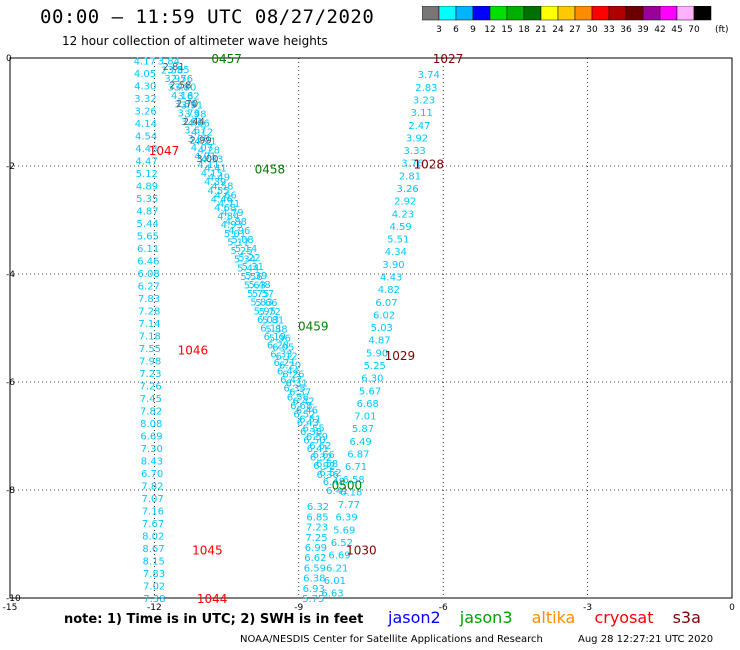 The width and height of the screenshot is (740, 650). What do you see at coordinates (285, 363) in the screenshot?
I see `swh-data-label: 6.21` at bounding box center [285, 363].